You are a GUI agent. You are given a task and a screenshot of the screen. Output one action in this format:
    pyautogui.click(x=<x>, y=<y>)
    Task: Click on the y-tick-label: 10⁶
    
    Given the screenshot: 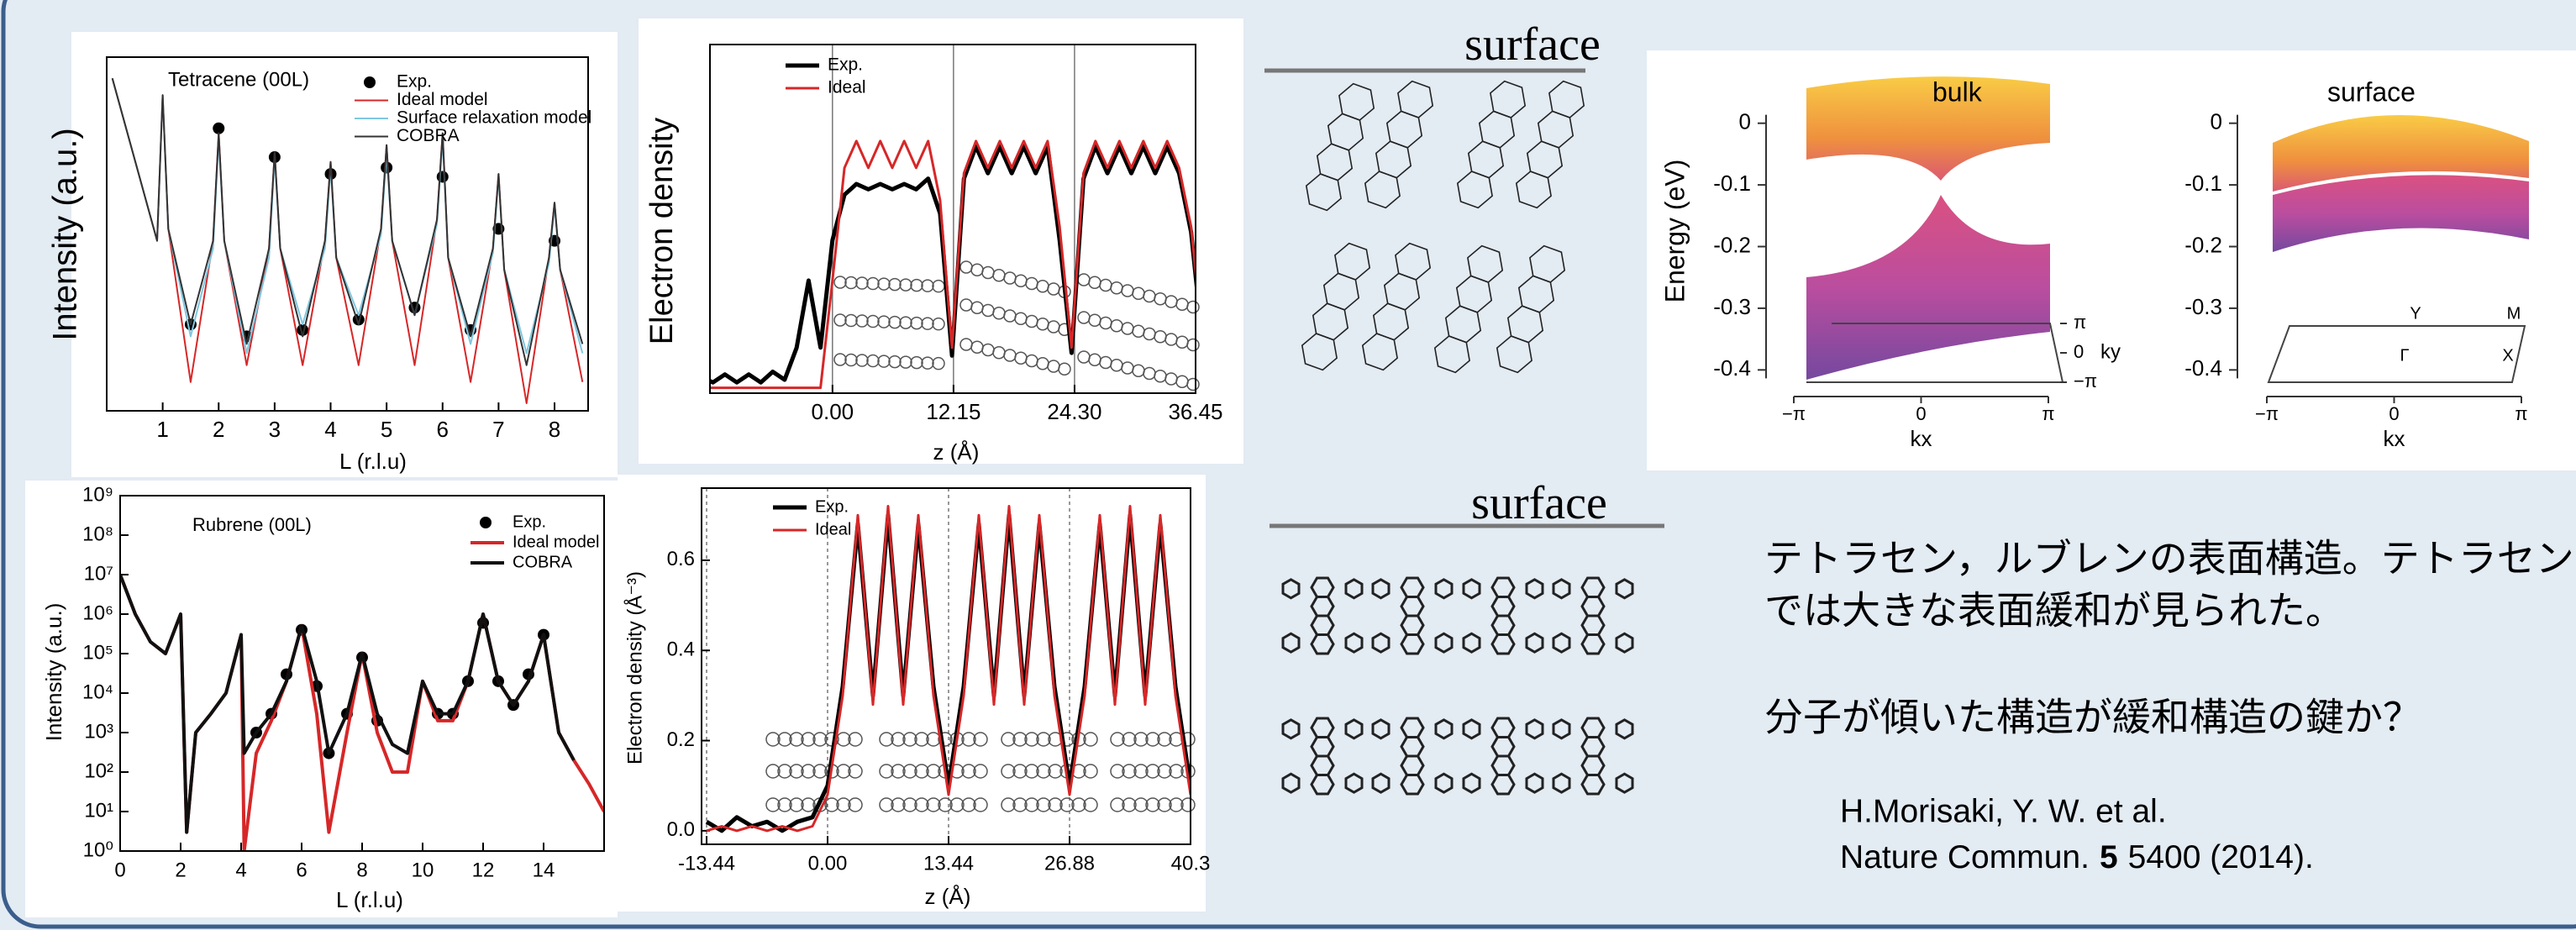 What is the action you would take?
    pyautogui.click(x=97, y=613)
    